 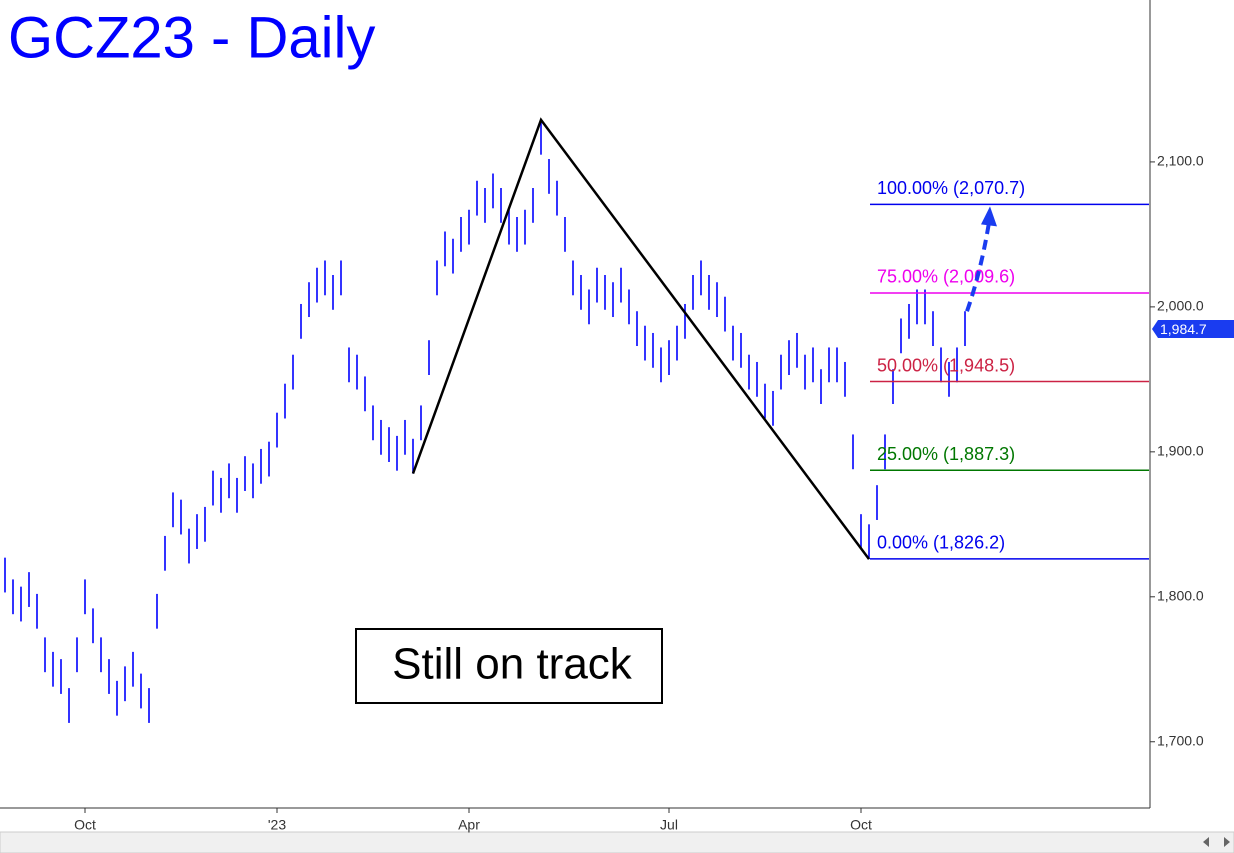 I want to click on fib-label: 100.00% (2,070.7), so click(x=951, y=188).